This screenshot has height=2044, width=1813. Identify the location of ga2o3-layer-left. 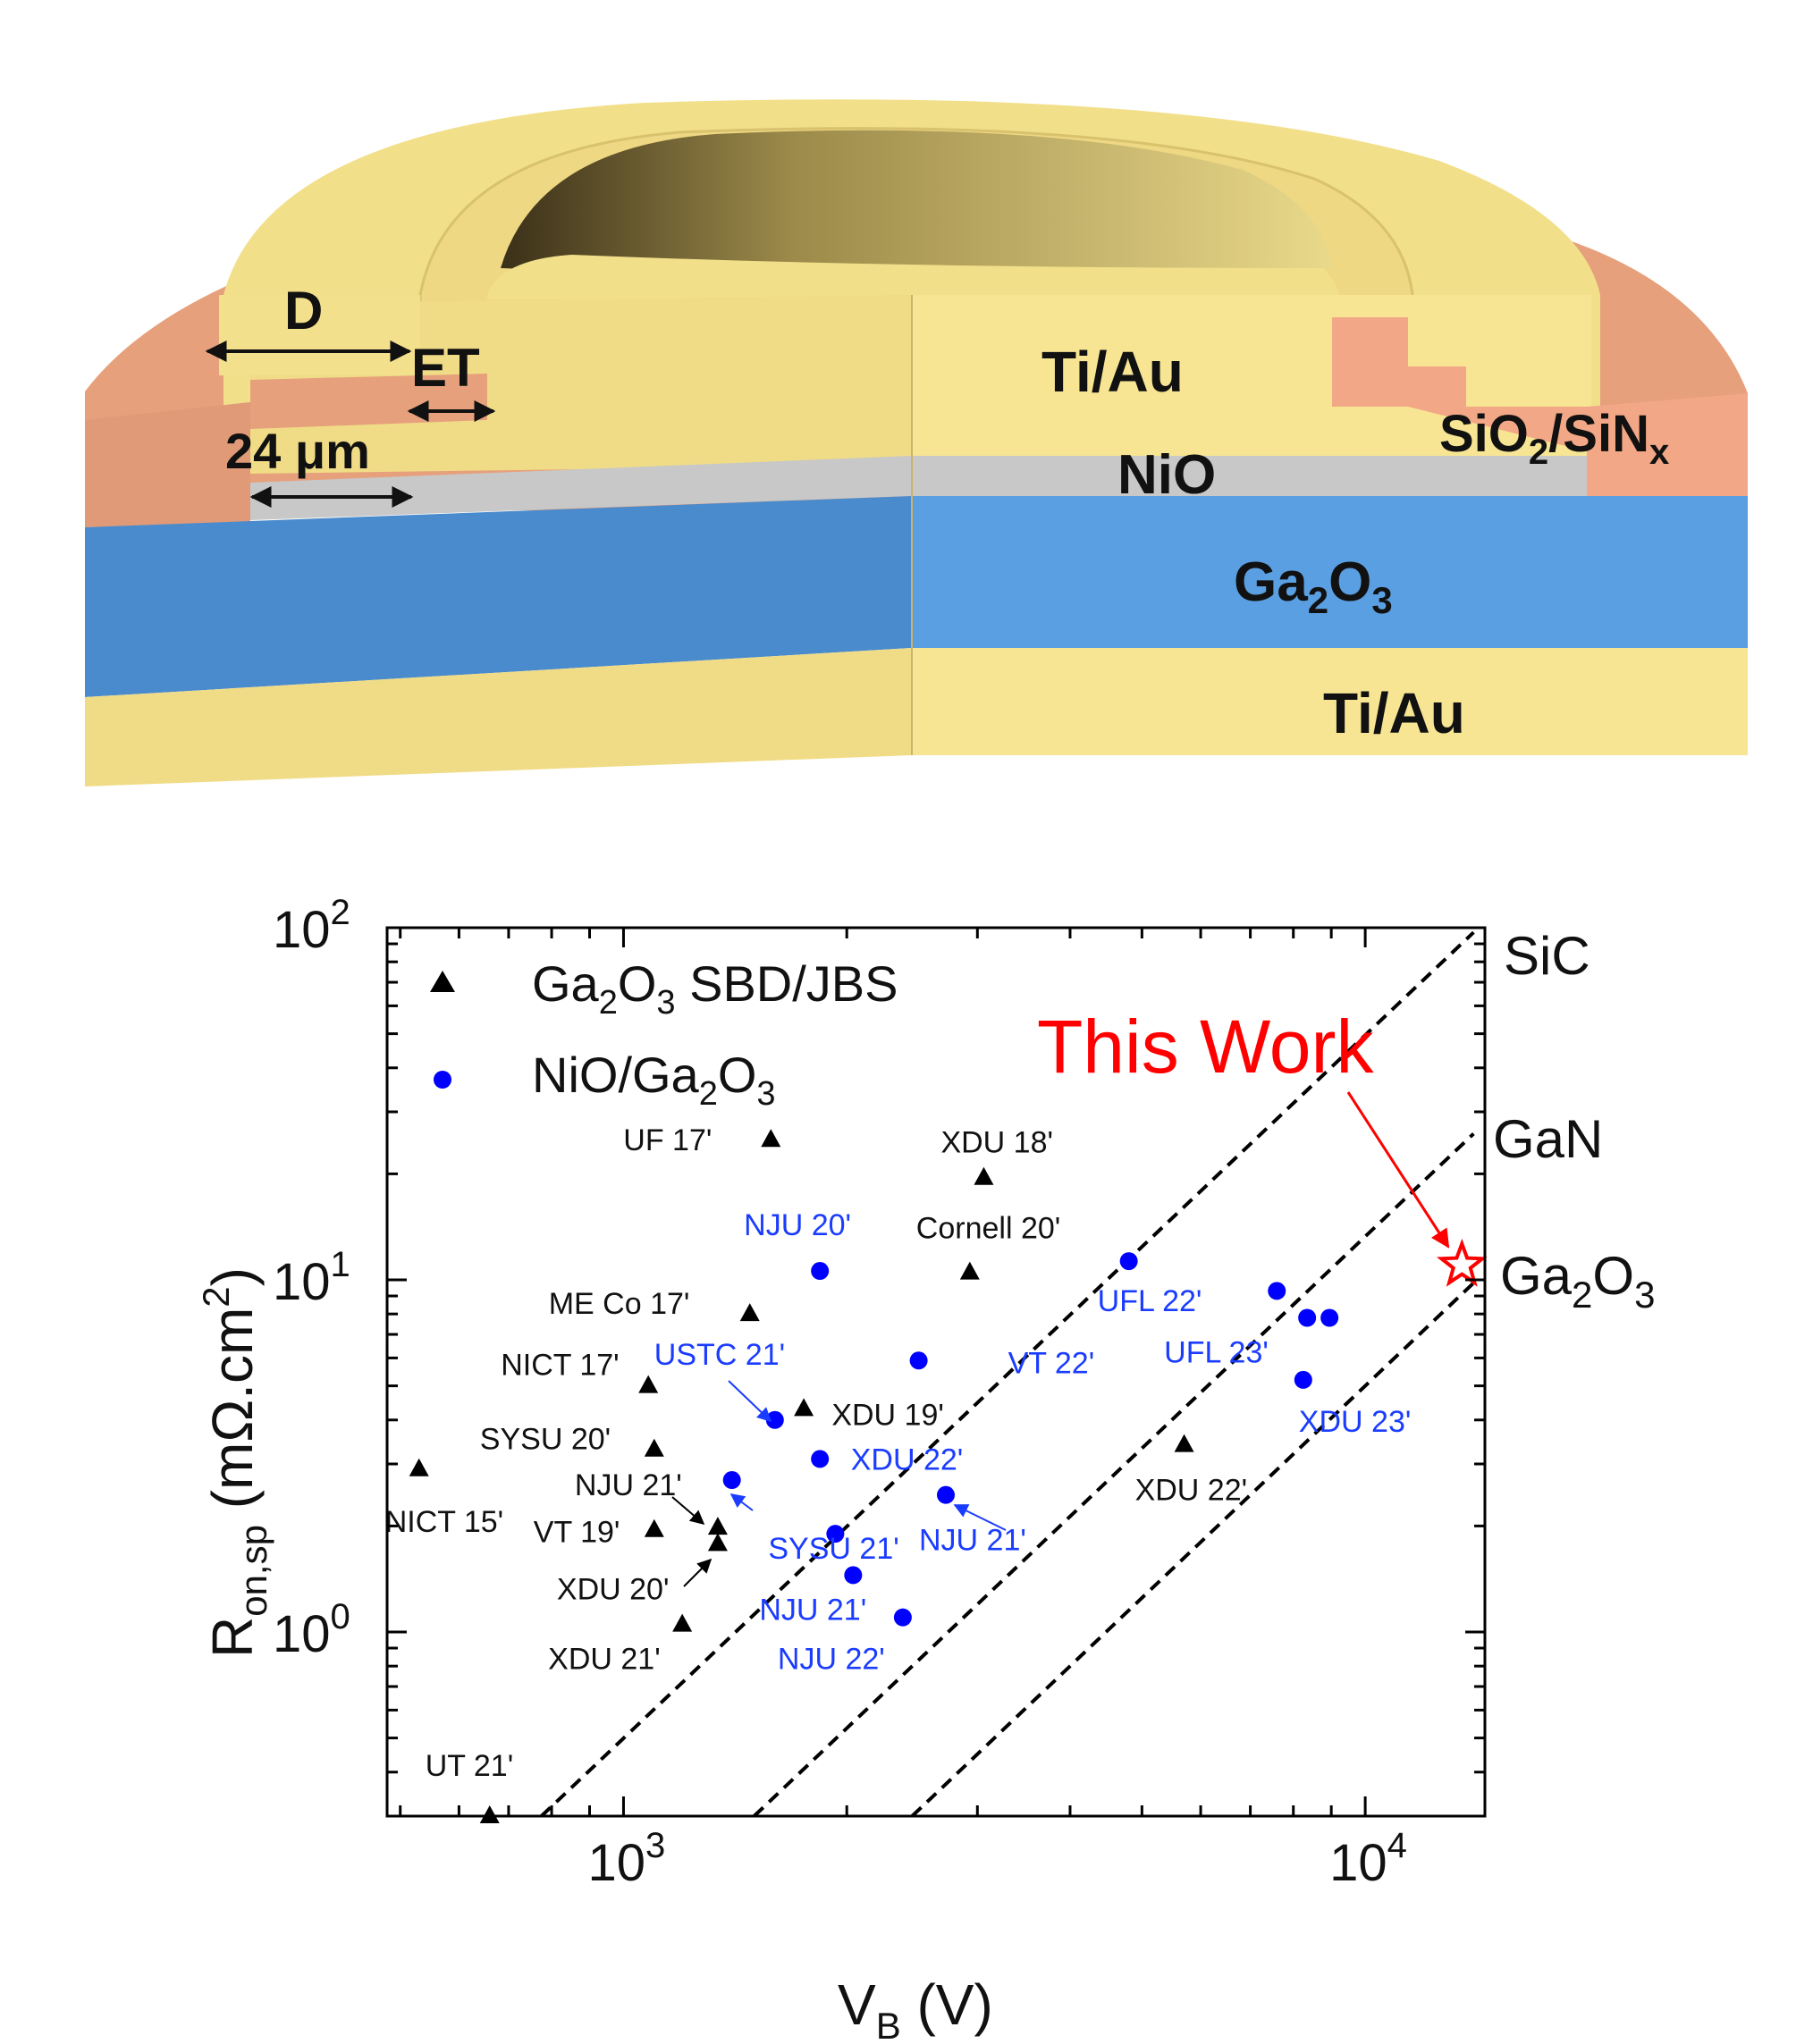
(498, 596).